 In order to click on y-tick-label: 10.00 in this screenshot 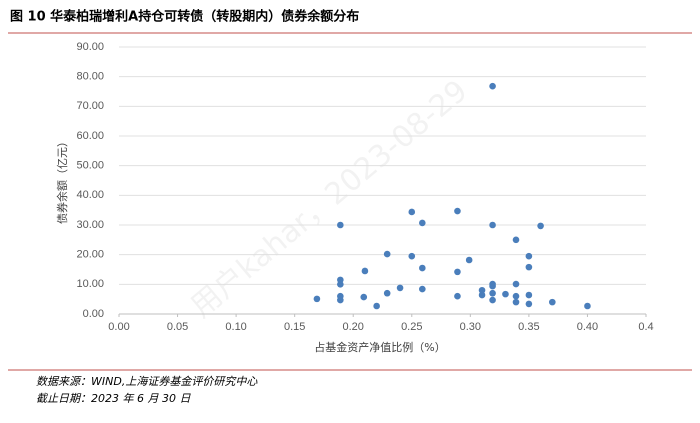, I will do `click(90, 284)`.